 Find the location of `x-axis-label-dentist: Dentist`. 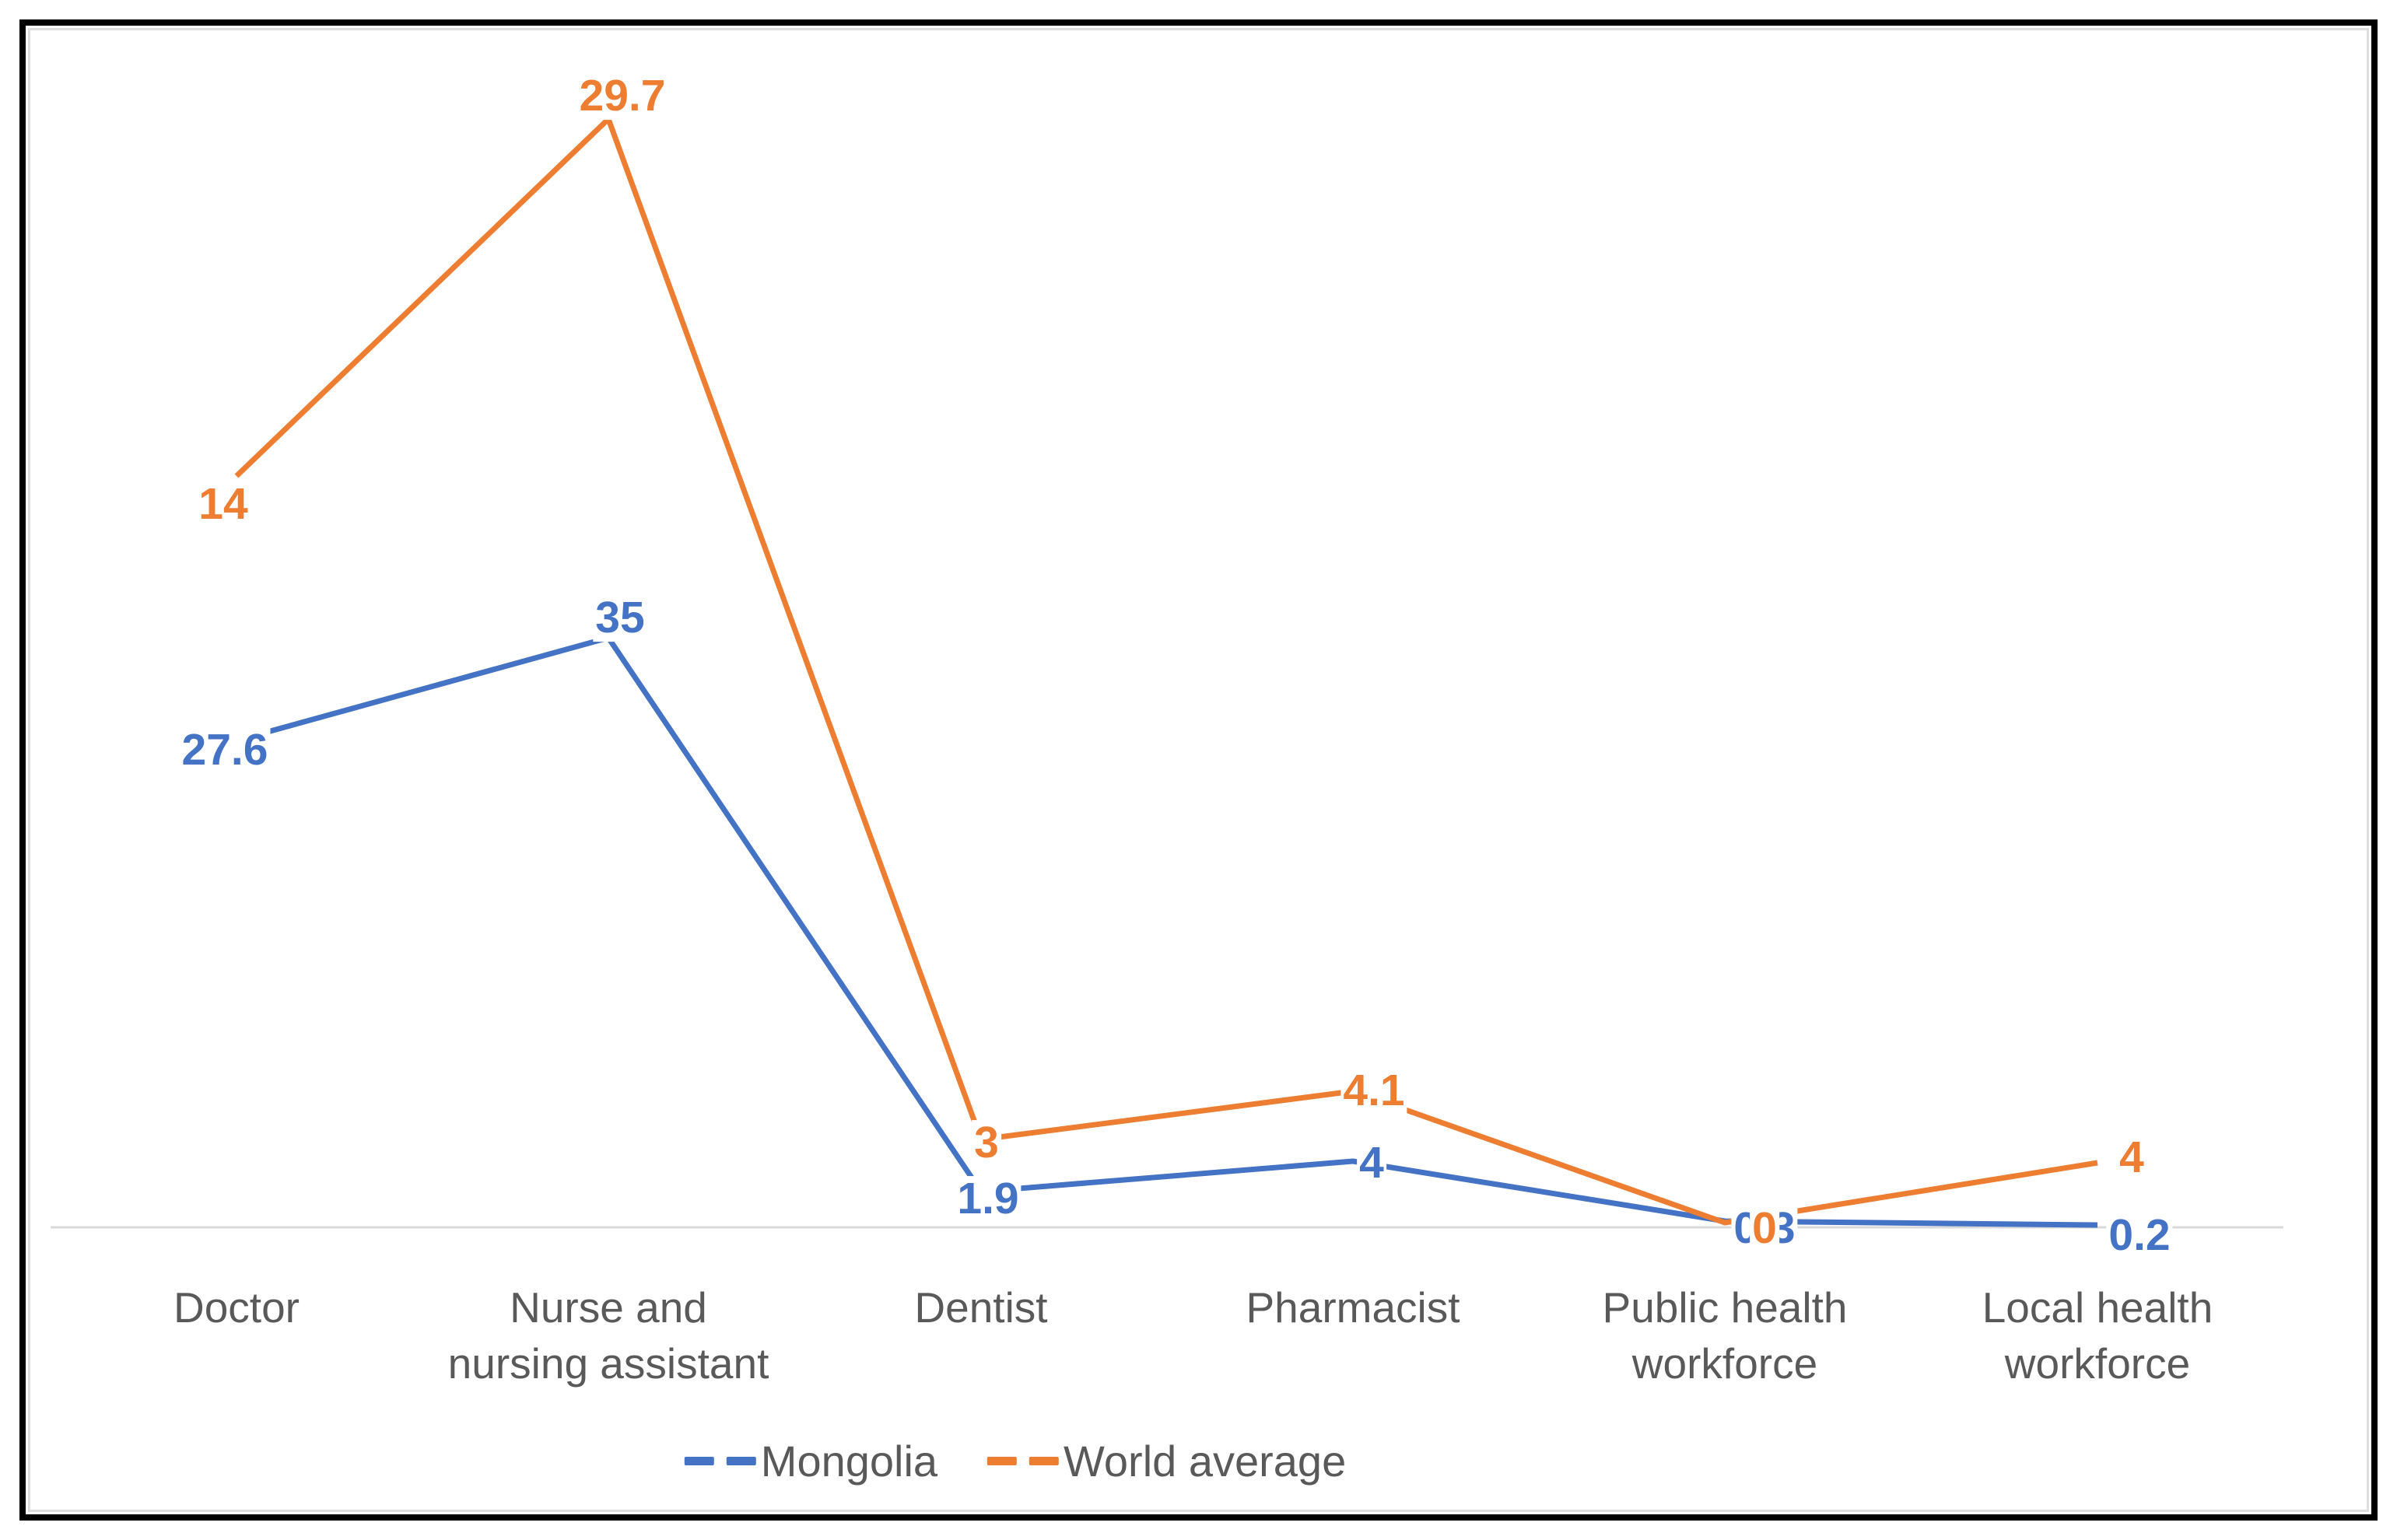

x-axis-label-dentist: Dentist is located at coordinates (981, 1307).